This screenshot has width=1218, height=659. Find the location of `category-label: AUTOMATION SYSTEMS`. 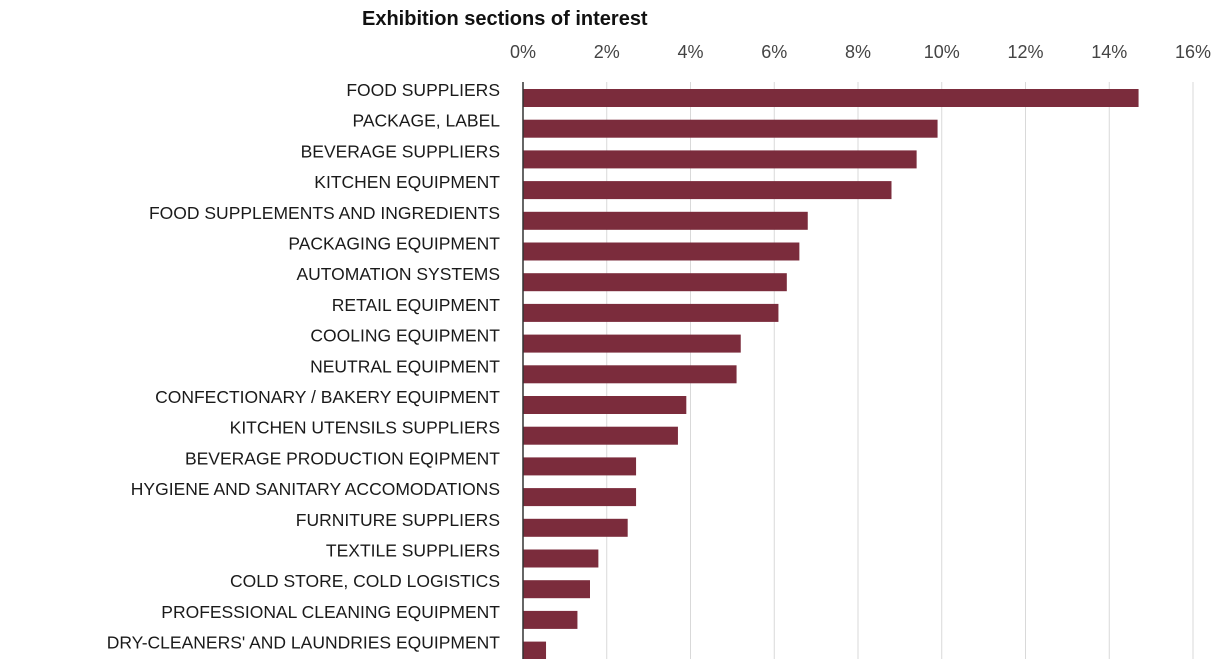

category-label: AUTOMATION SYSTEMS is located at coordinates (398, 274).